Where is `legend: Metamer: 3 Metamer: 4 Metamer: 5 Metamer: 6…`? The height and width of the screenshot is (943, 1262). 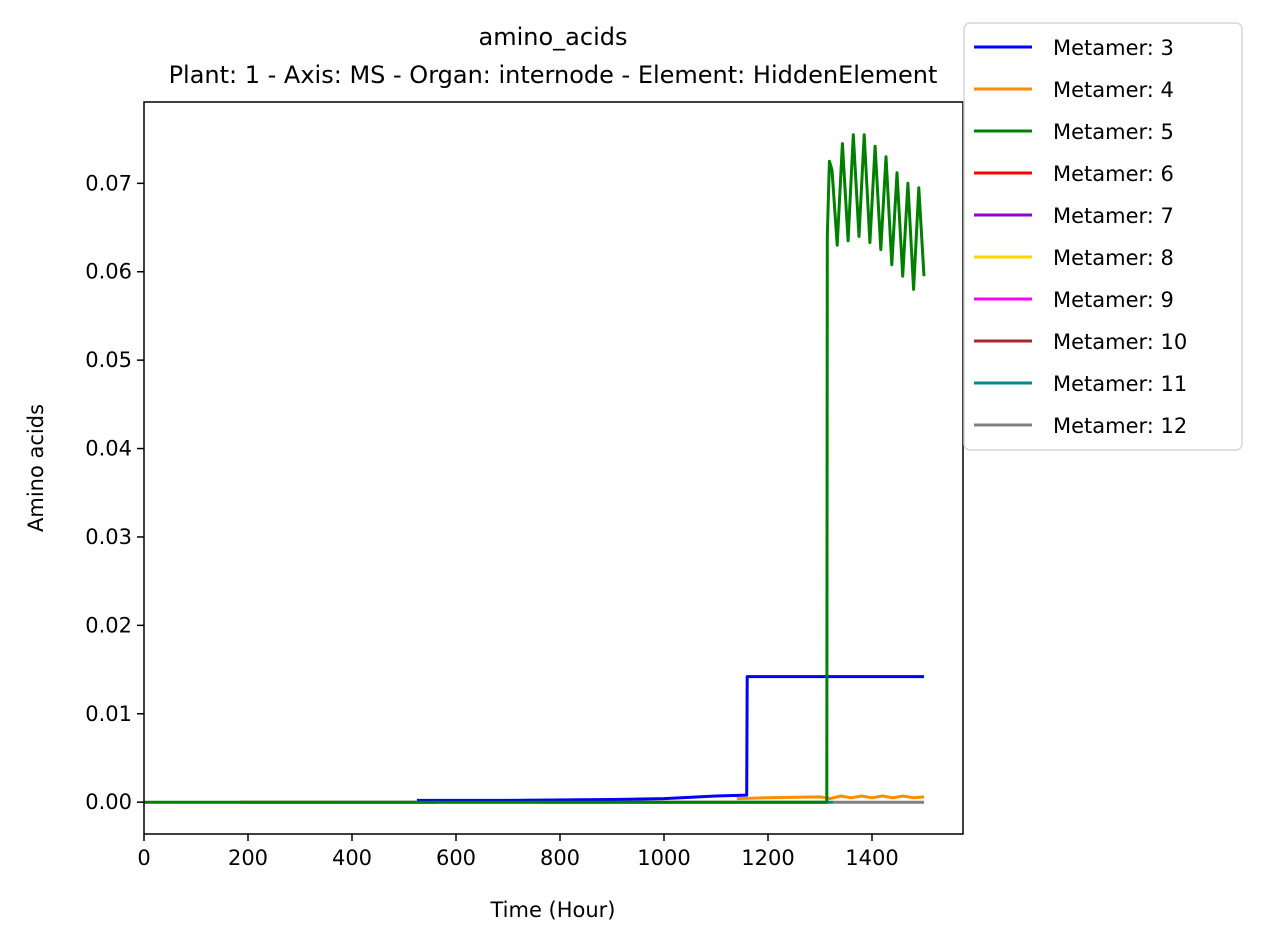
legend: Metamer: 3 Metamer: 4 Metamer: 5 Metamer: 6… is located at coordinates (1103, 236).